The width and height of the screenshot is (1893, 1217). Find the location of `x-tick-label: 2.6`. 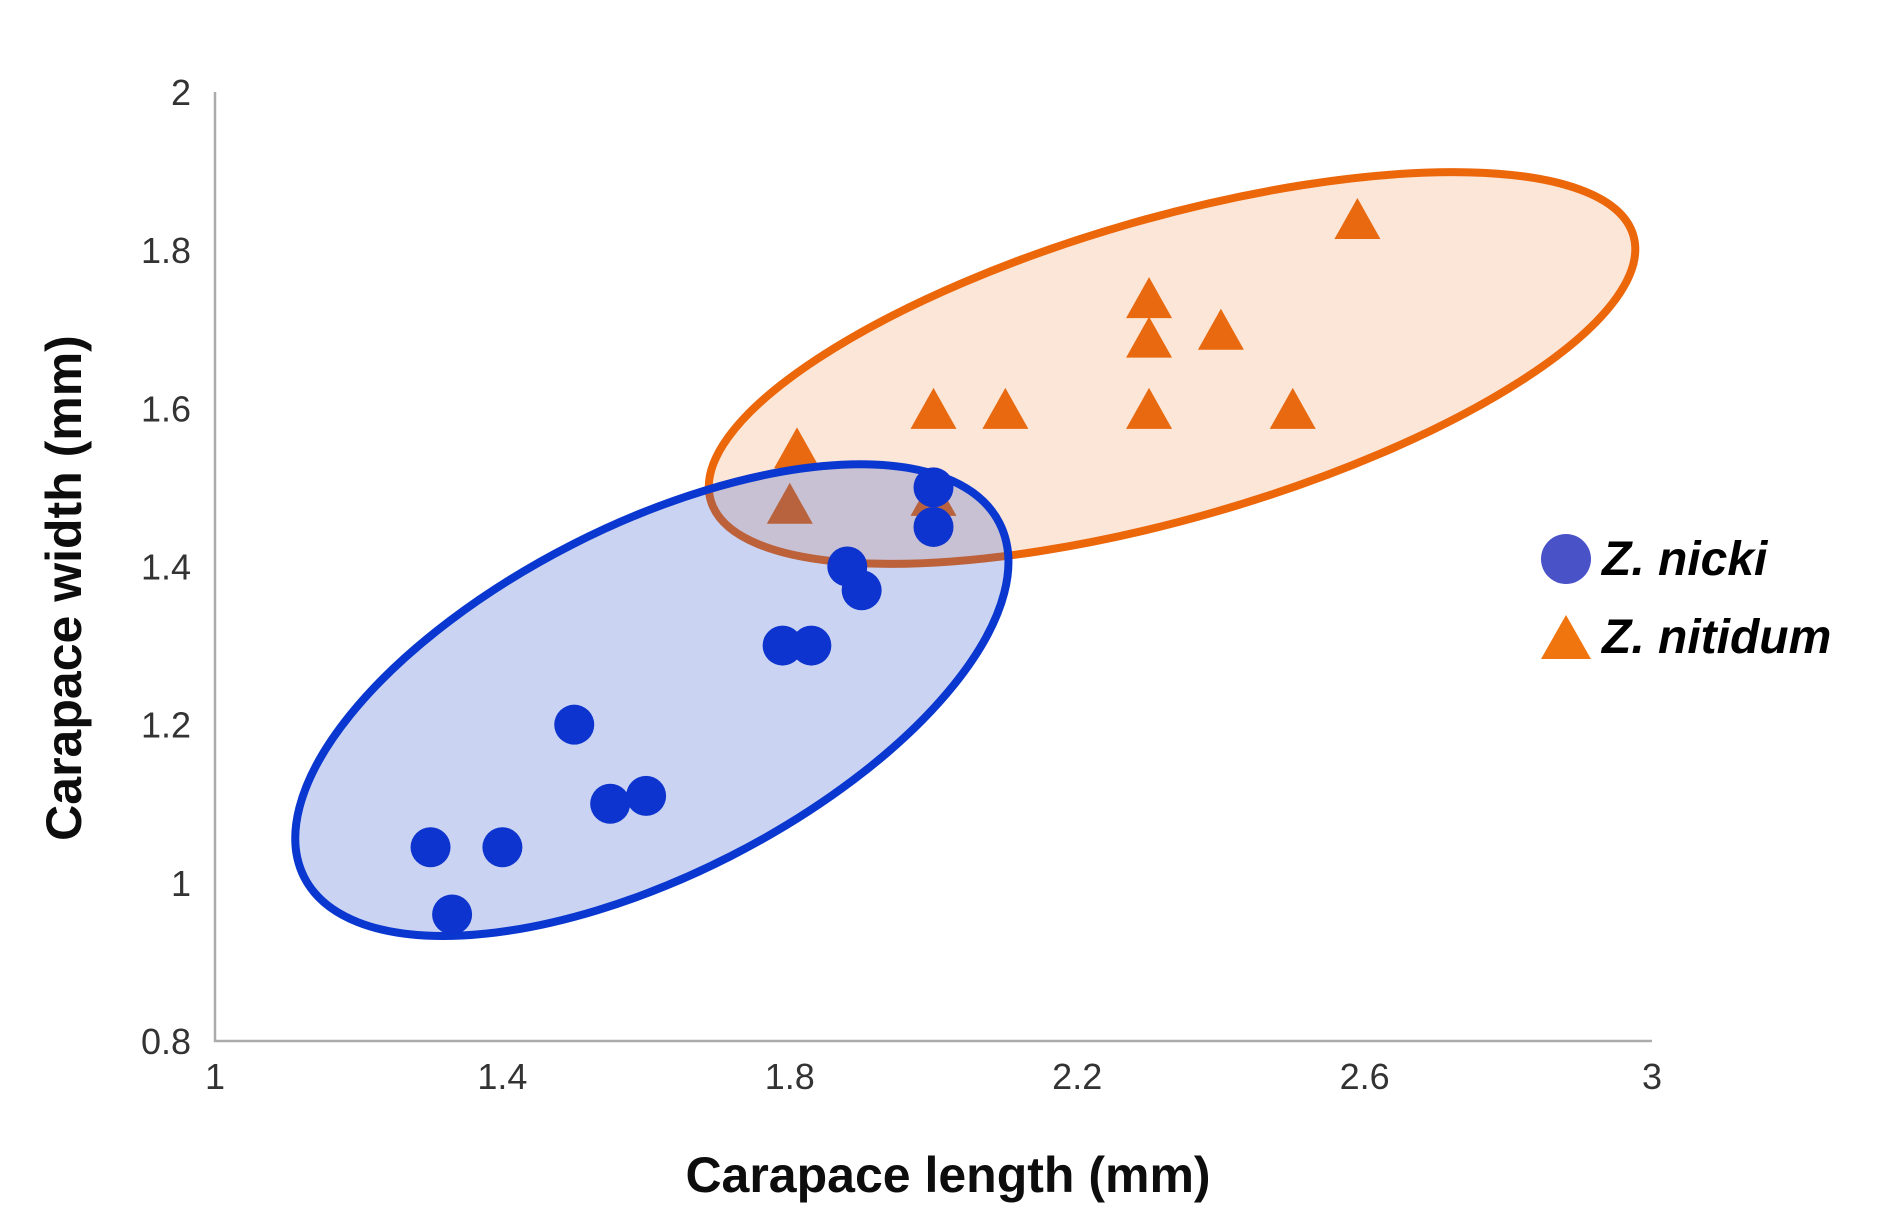

x-tick-label: 2.6 is located at coordinates (1365, 1076).